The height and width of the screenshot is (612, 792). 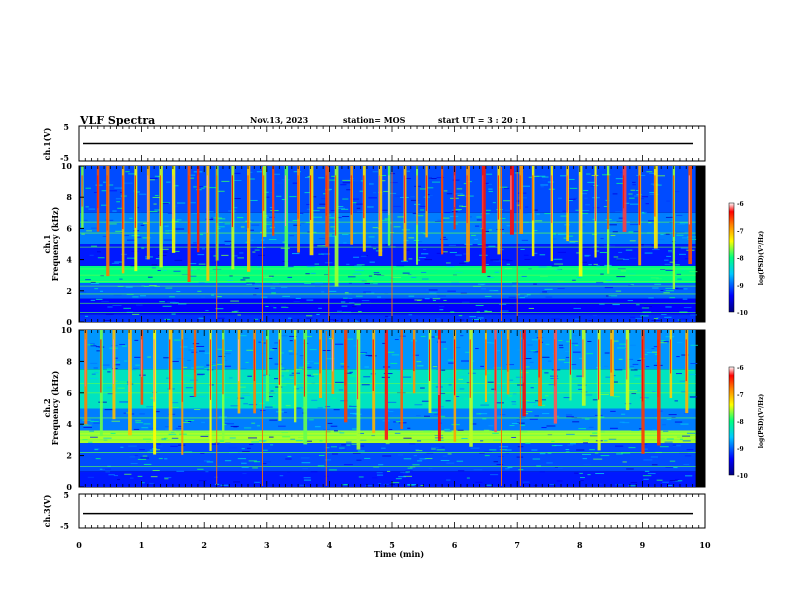 I want to click on ch2-colorbar-label: log(PSD)(V²/Hz), so click(x=761, y=421).